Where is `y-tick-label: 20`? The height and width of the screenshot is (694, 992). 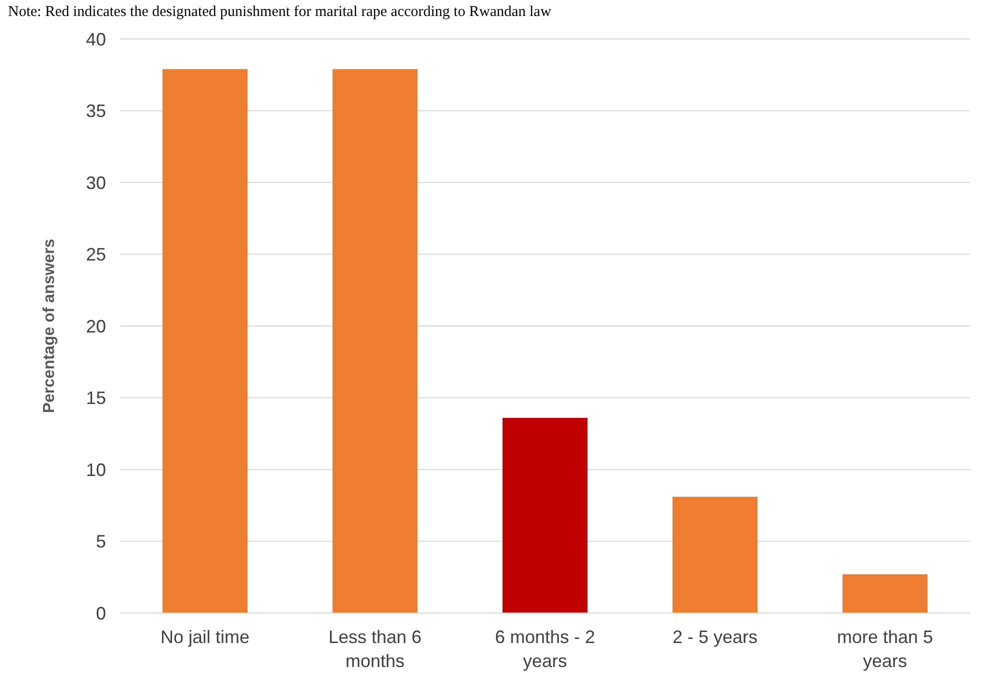
y-tick-label: 20 is located at coordinates (96, 326).